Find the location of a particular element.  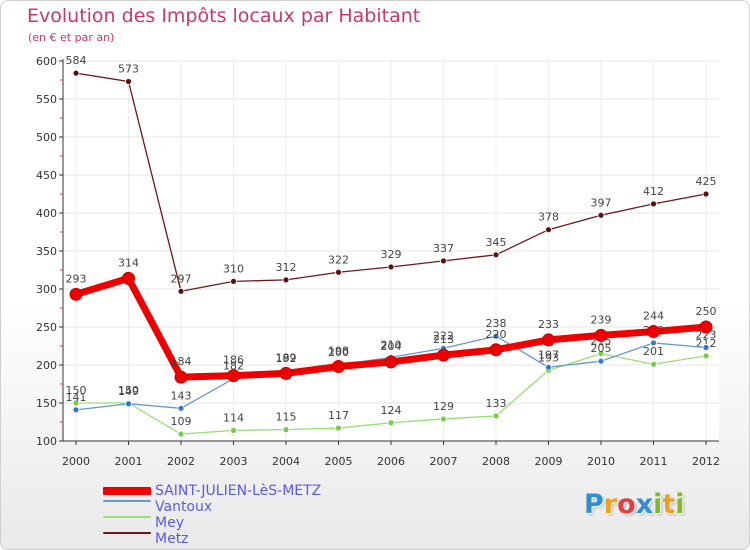

data-label: 109 is located at coordinates (181, 421).